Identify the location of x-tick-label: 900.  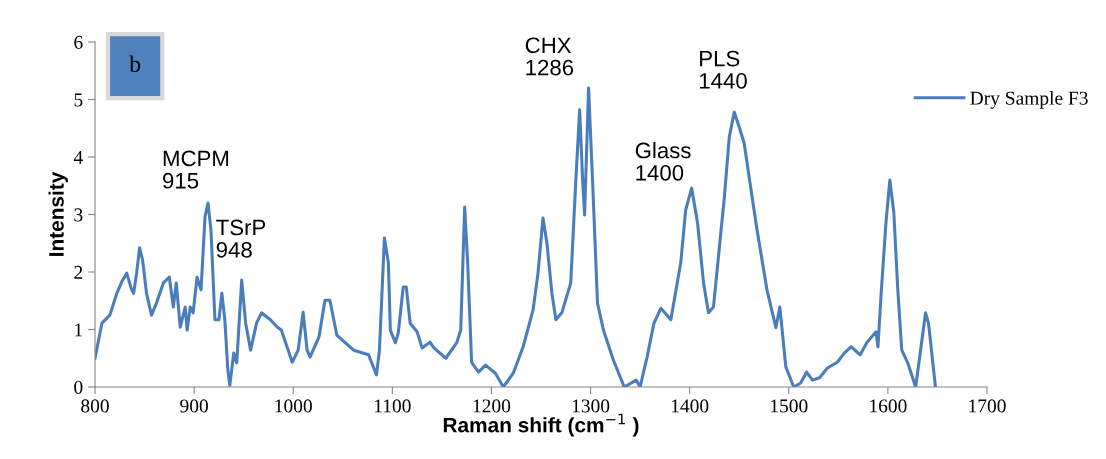
(194, 406).